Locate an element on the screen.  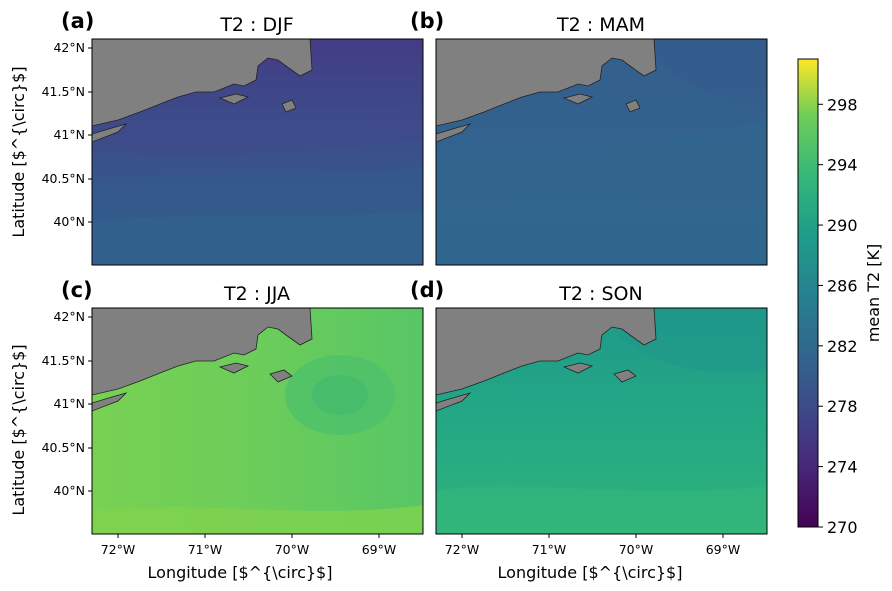
panel-label-c: (c) is located at coordinates (77, 290).